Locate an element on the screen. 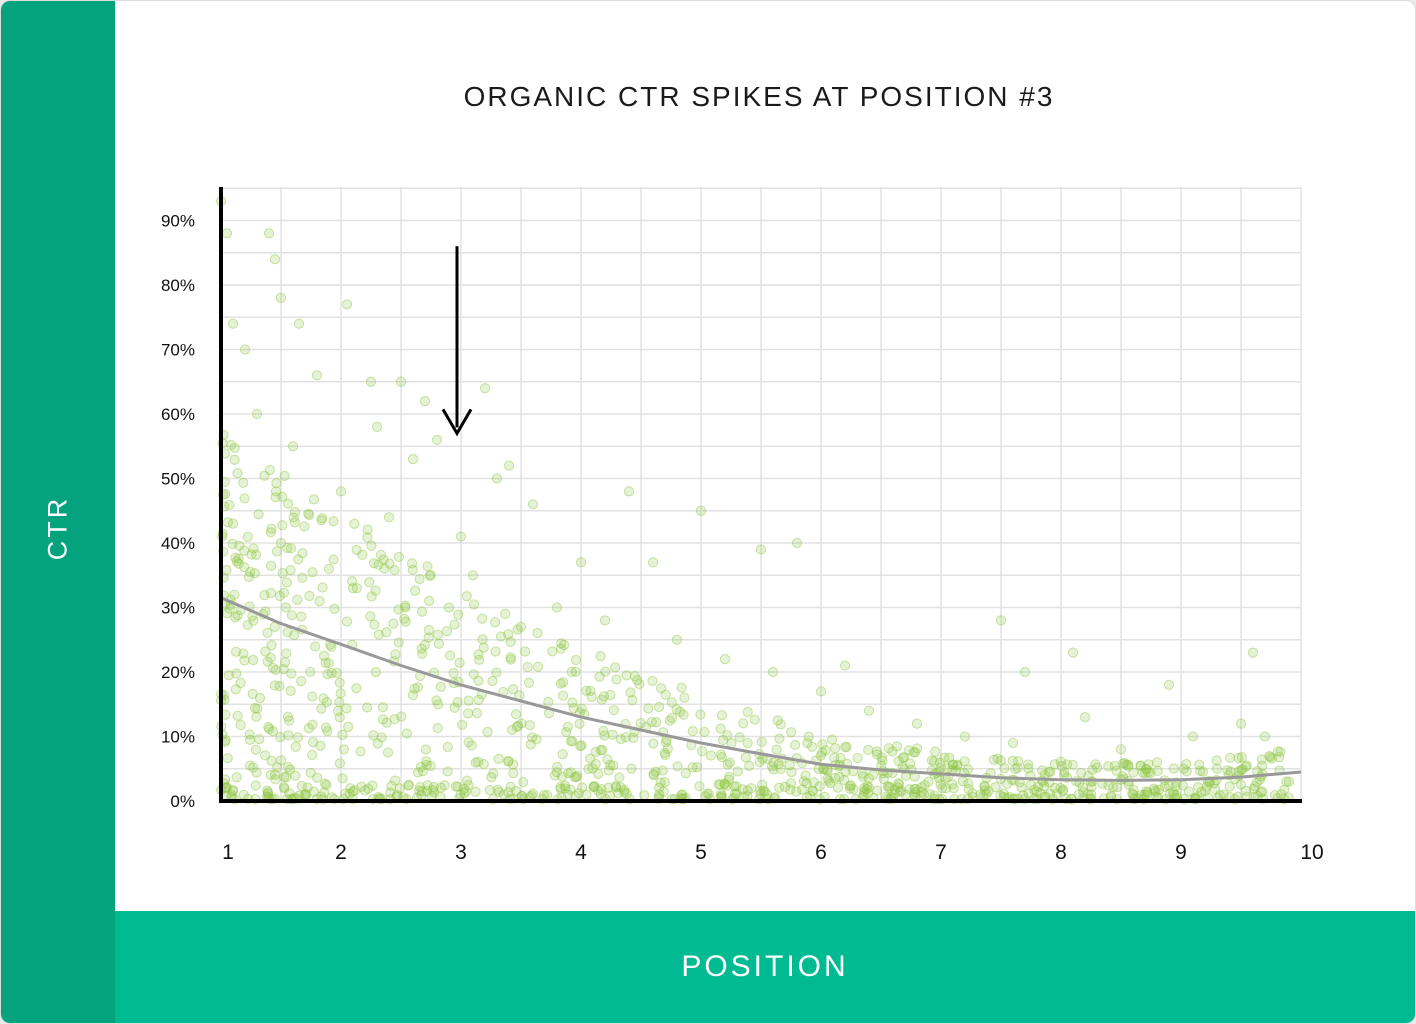 The height and width of the screenshot is (1024, 1416). x-tick-label: 2 is located at coordinates (341, 852).